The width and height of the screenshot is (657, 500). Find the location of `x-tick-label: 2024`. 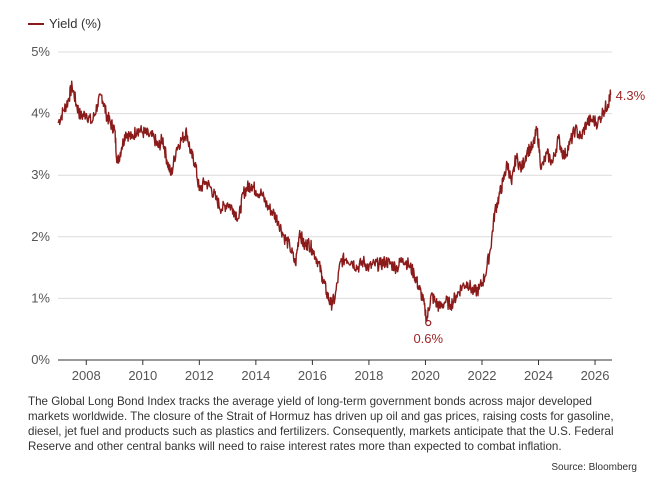

x-tick-label: 2024 is located at coordinates (538, 375).